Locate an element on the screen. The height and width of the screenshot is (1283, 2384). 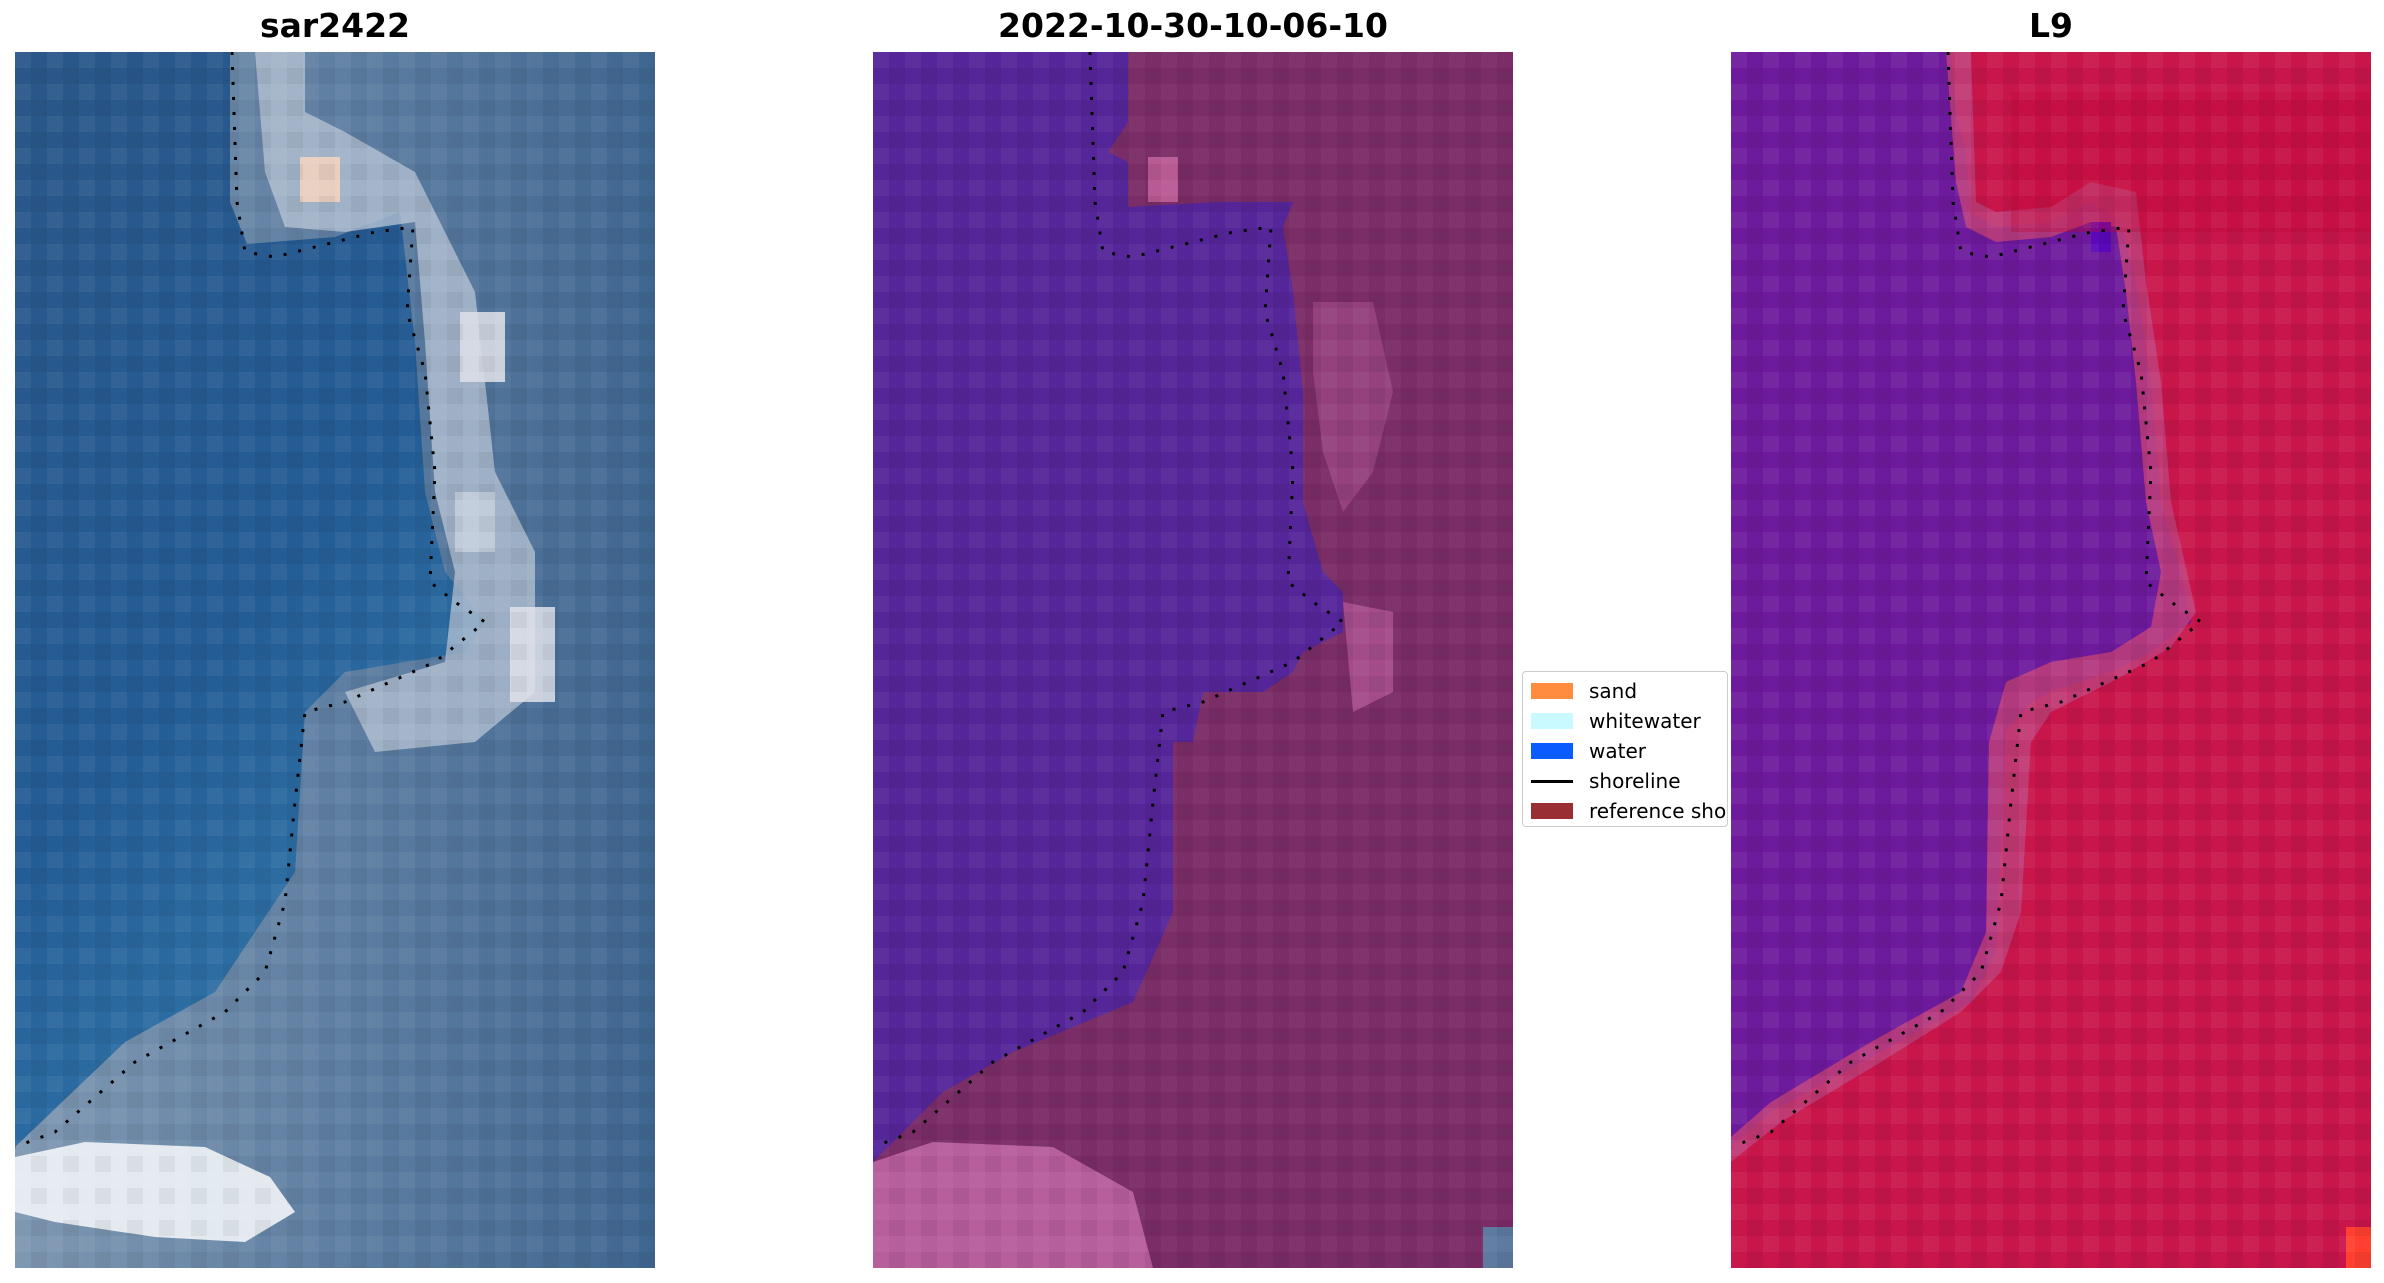
legend-item-shoreline: shoreline is located at coordinates (1629, 781).